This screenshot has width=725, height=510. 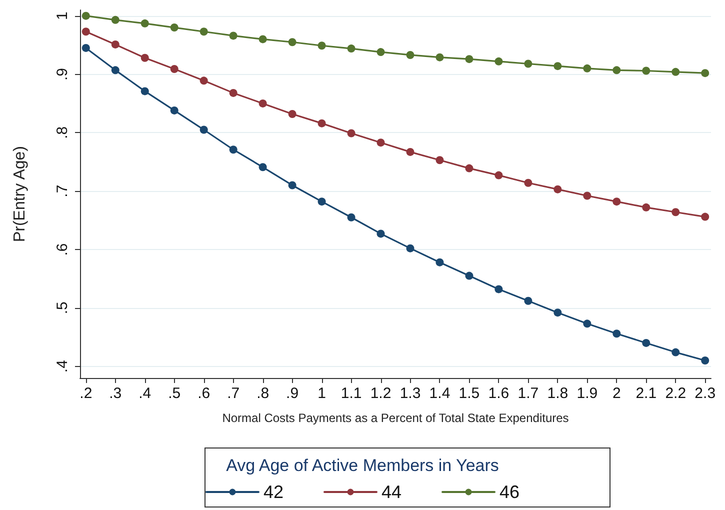 What do you see at coordinates (469, 393) in the screenshot?
I see `x-tick-label: 1.5` at bounding box center [469, 393].